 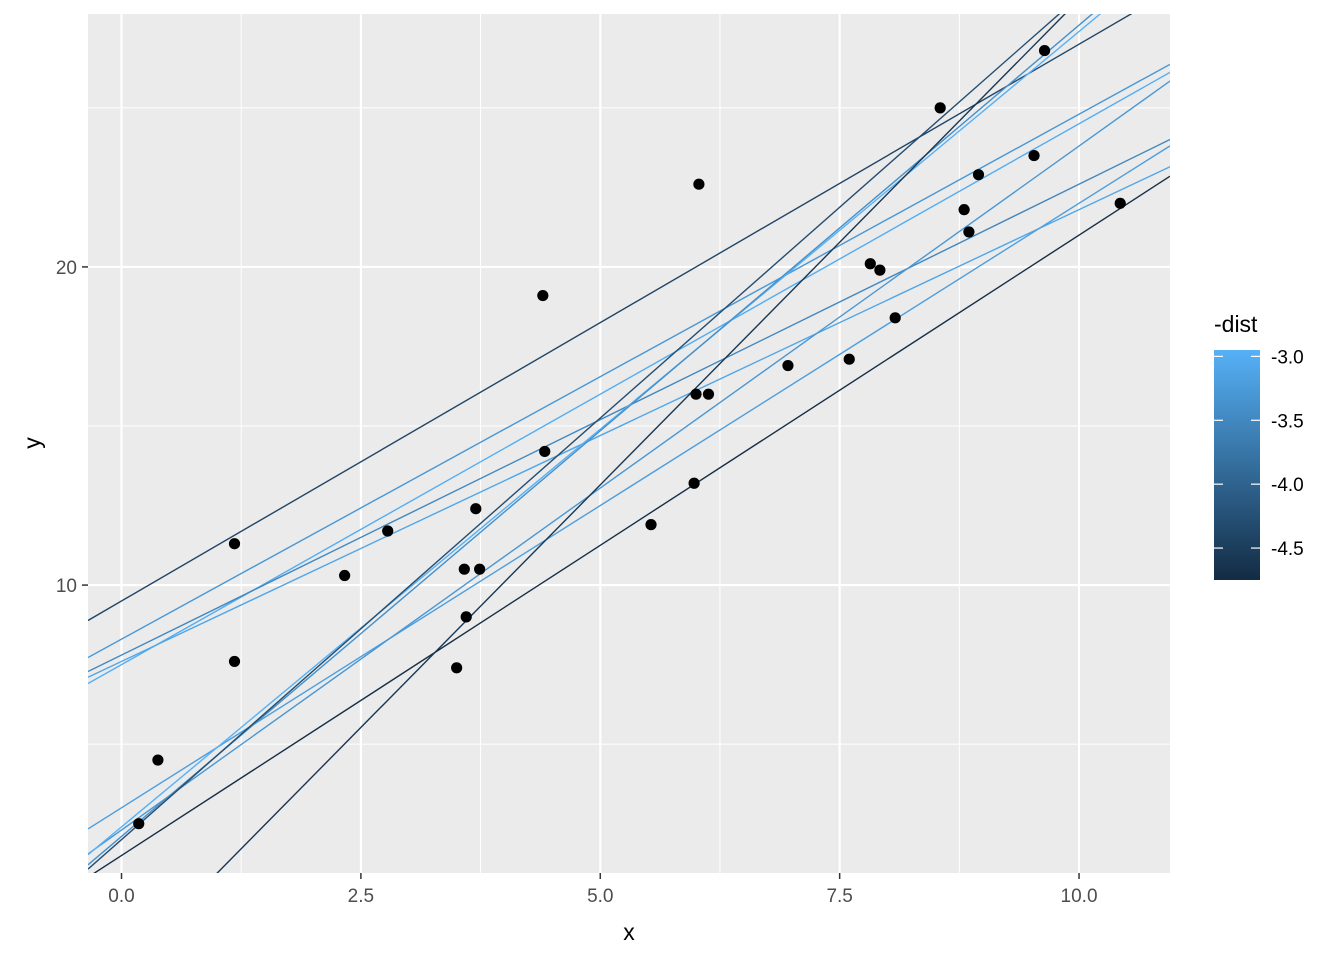 I want to click on y-axis-title: y, so click(x=32, y=443).